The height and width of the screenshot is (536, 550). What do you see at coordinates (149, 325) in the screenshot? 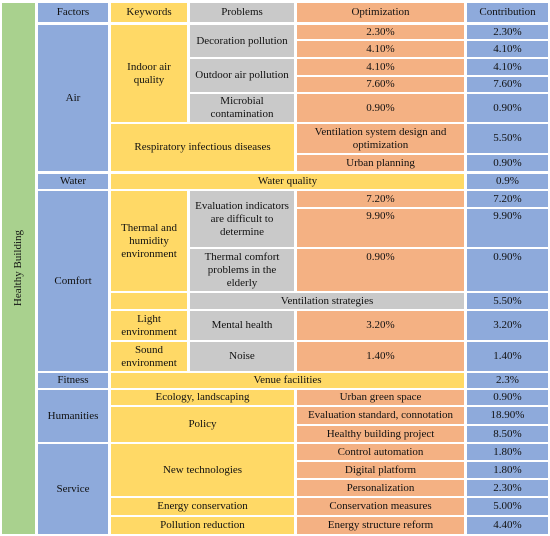
I see `keyword-light-environment: Light environment` at bounding box center [149, 325].